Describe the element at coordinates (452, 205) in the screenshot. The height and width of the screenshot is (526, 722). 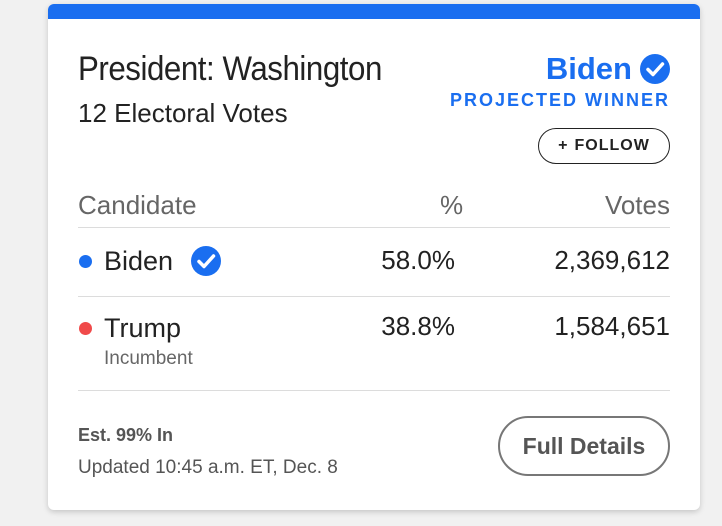
I see `header-percent: %` at that location.